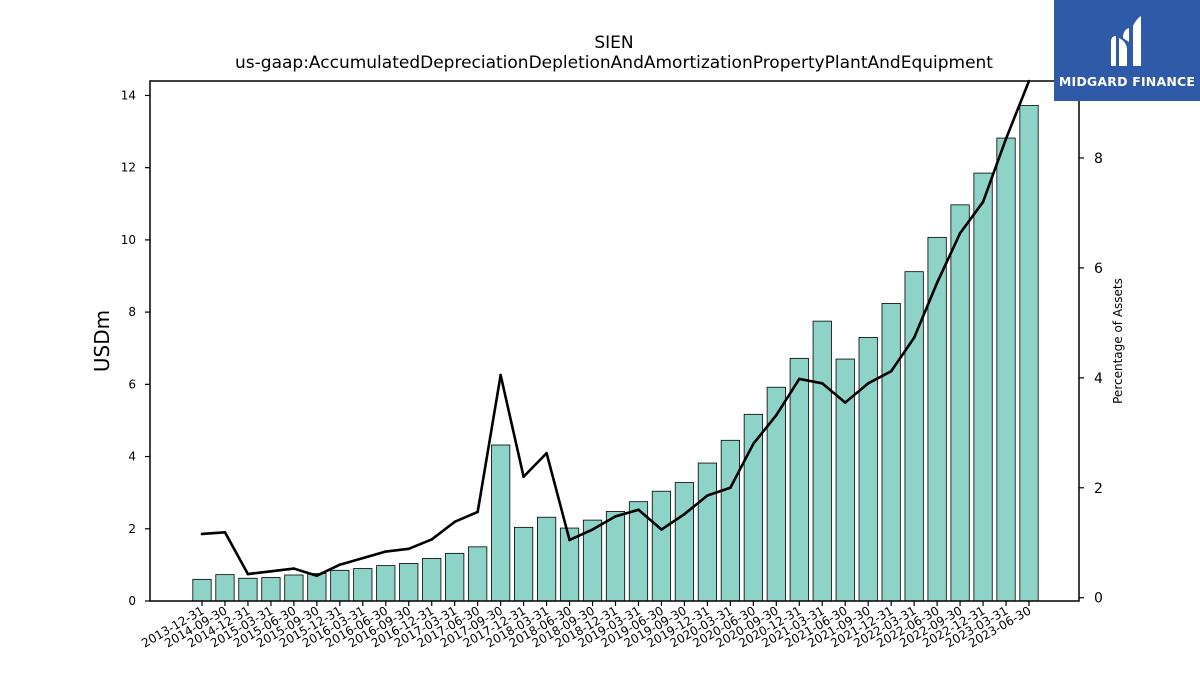  I want to click on left-axis-ticks: 0 2 4 6 8 10 12 14, so click(135, 348).